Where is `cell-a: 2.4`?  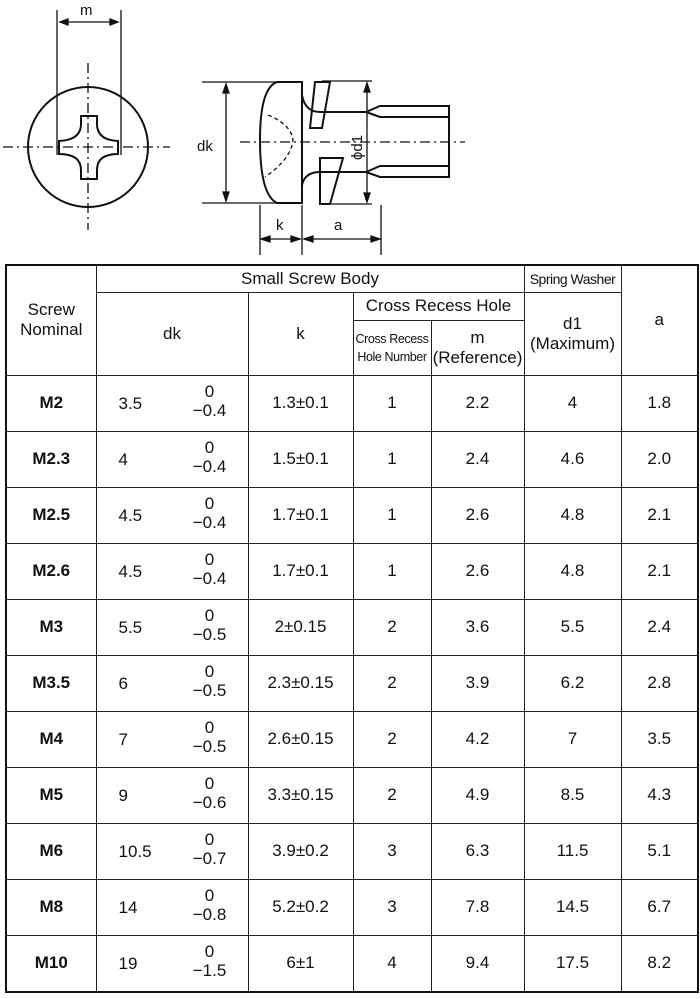
cell-a: 2.4 is located at coordinates (659, 627).